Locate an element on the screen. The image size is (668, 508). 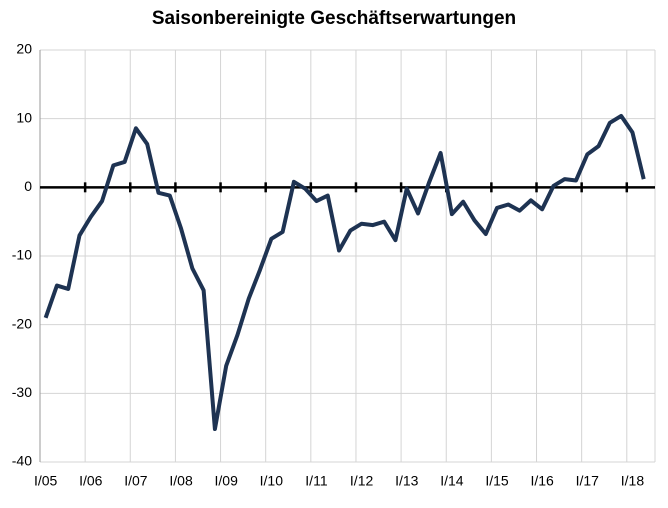
x-tick-label: I/08 is located at coordinates (181, 481).